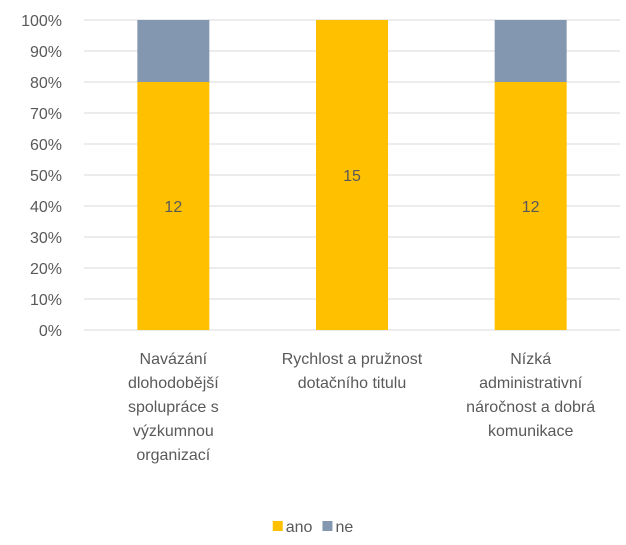 The image size is (626, 545). Describe the element at coordinates (46, 238) in the screenshot. I see `y-tick-label: 30%` at that location.